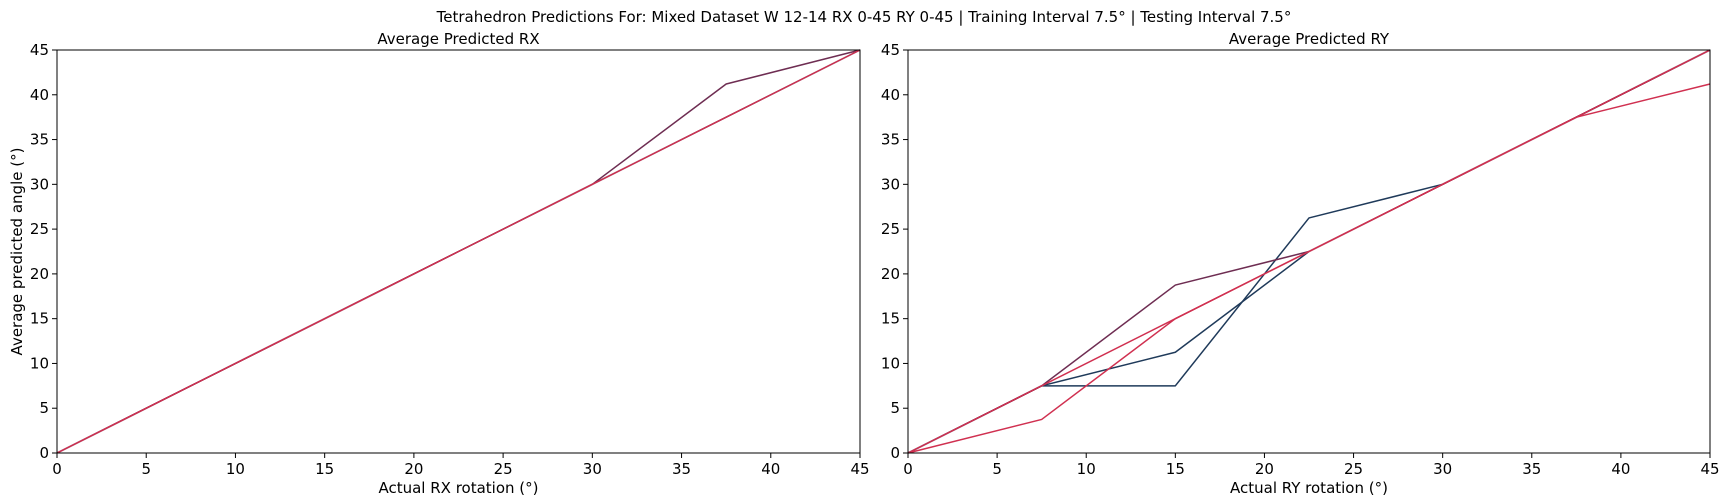 This screenshot has height=504, width=1728. Describe the element at coordinates (1309, 488) in the screenshot. I see `x-axis-label: Actual RY rotation (°)` at that location.